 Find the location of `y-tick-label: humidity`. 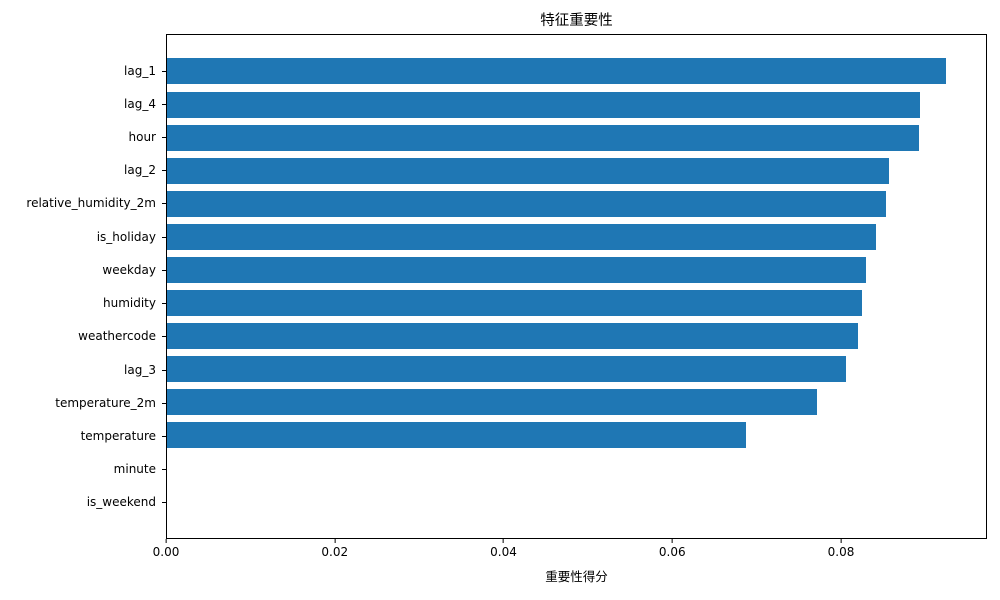

y-tick-label: humidity is located at coordinates (129, 303).